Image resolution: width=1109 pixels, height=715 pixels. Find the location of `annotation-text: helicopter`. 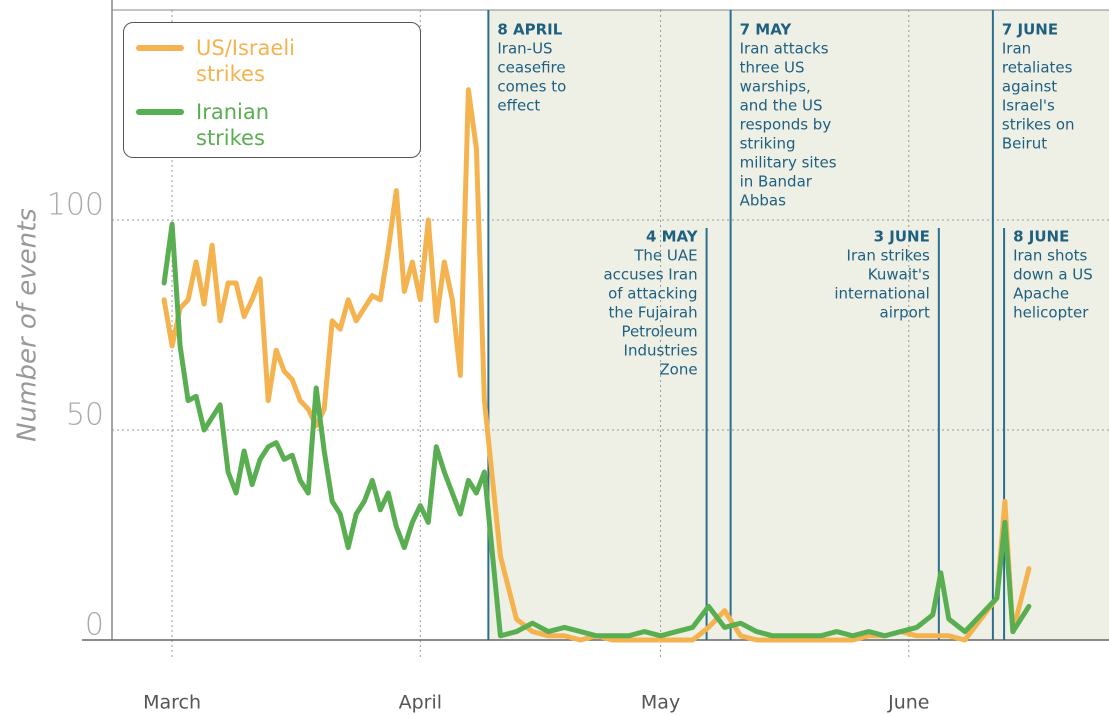

annotation-text: helicopter is located at coordinates (1051, 313).